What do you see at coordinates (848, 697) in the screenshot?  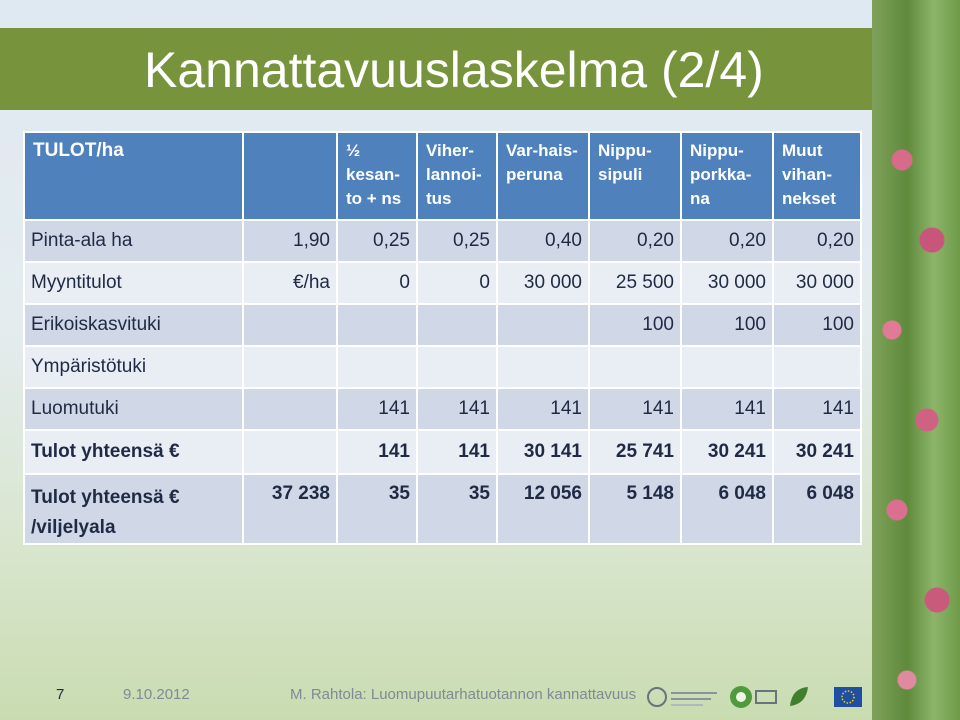 I see `eu-flag-logo` at bounding box center [848, 697].